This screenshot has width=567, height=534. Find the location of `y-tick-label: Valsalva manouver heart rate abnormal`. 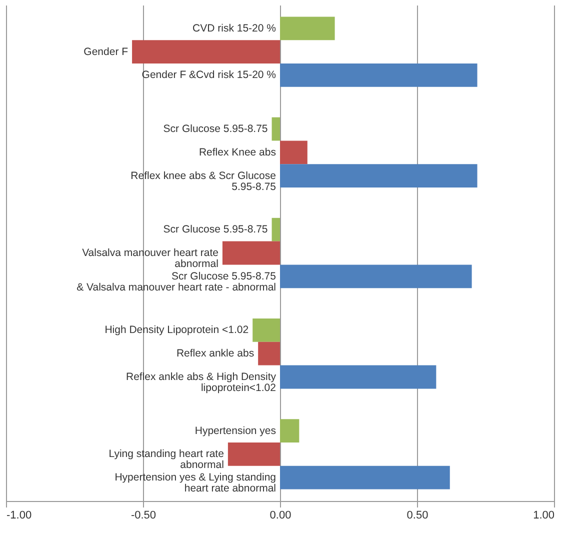

y-tick-label: Valsalva manouver heart rate abnormal is located at coordinates (150, 258).